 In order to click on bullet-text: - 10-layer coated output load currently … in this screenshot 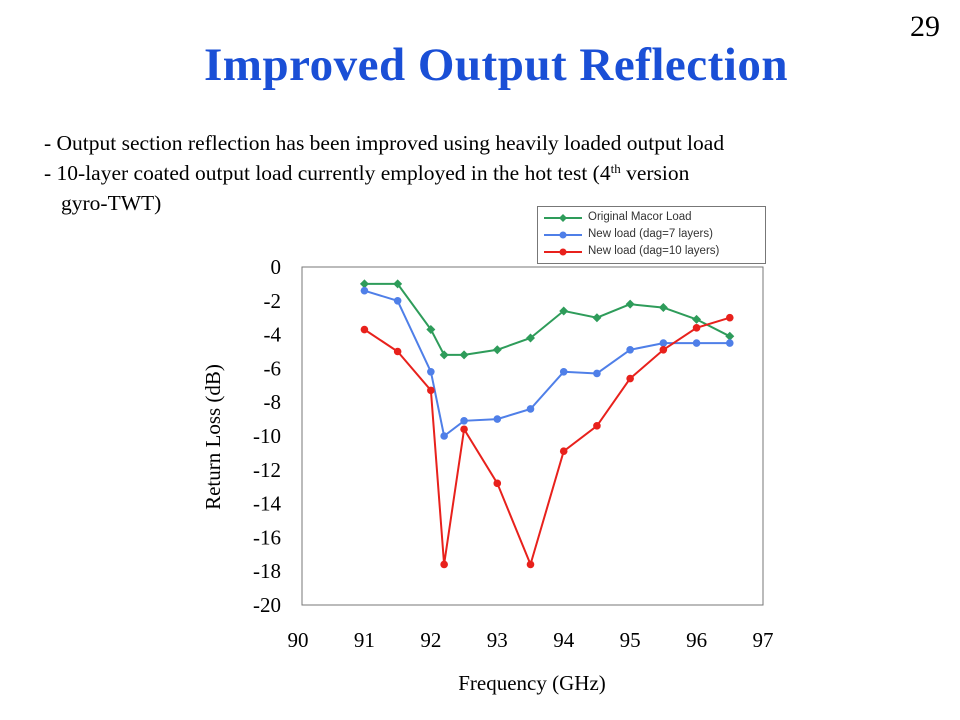, I will do `click(327, 173)`.